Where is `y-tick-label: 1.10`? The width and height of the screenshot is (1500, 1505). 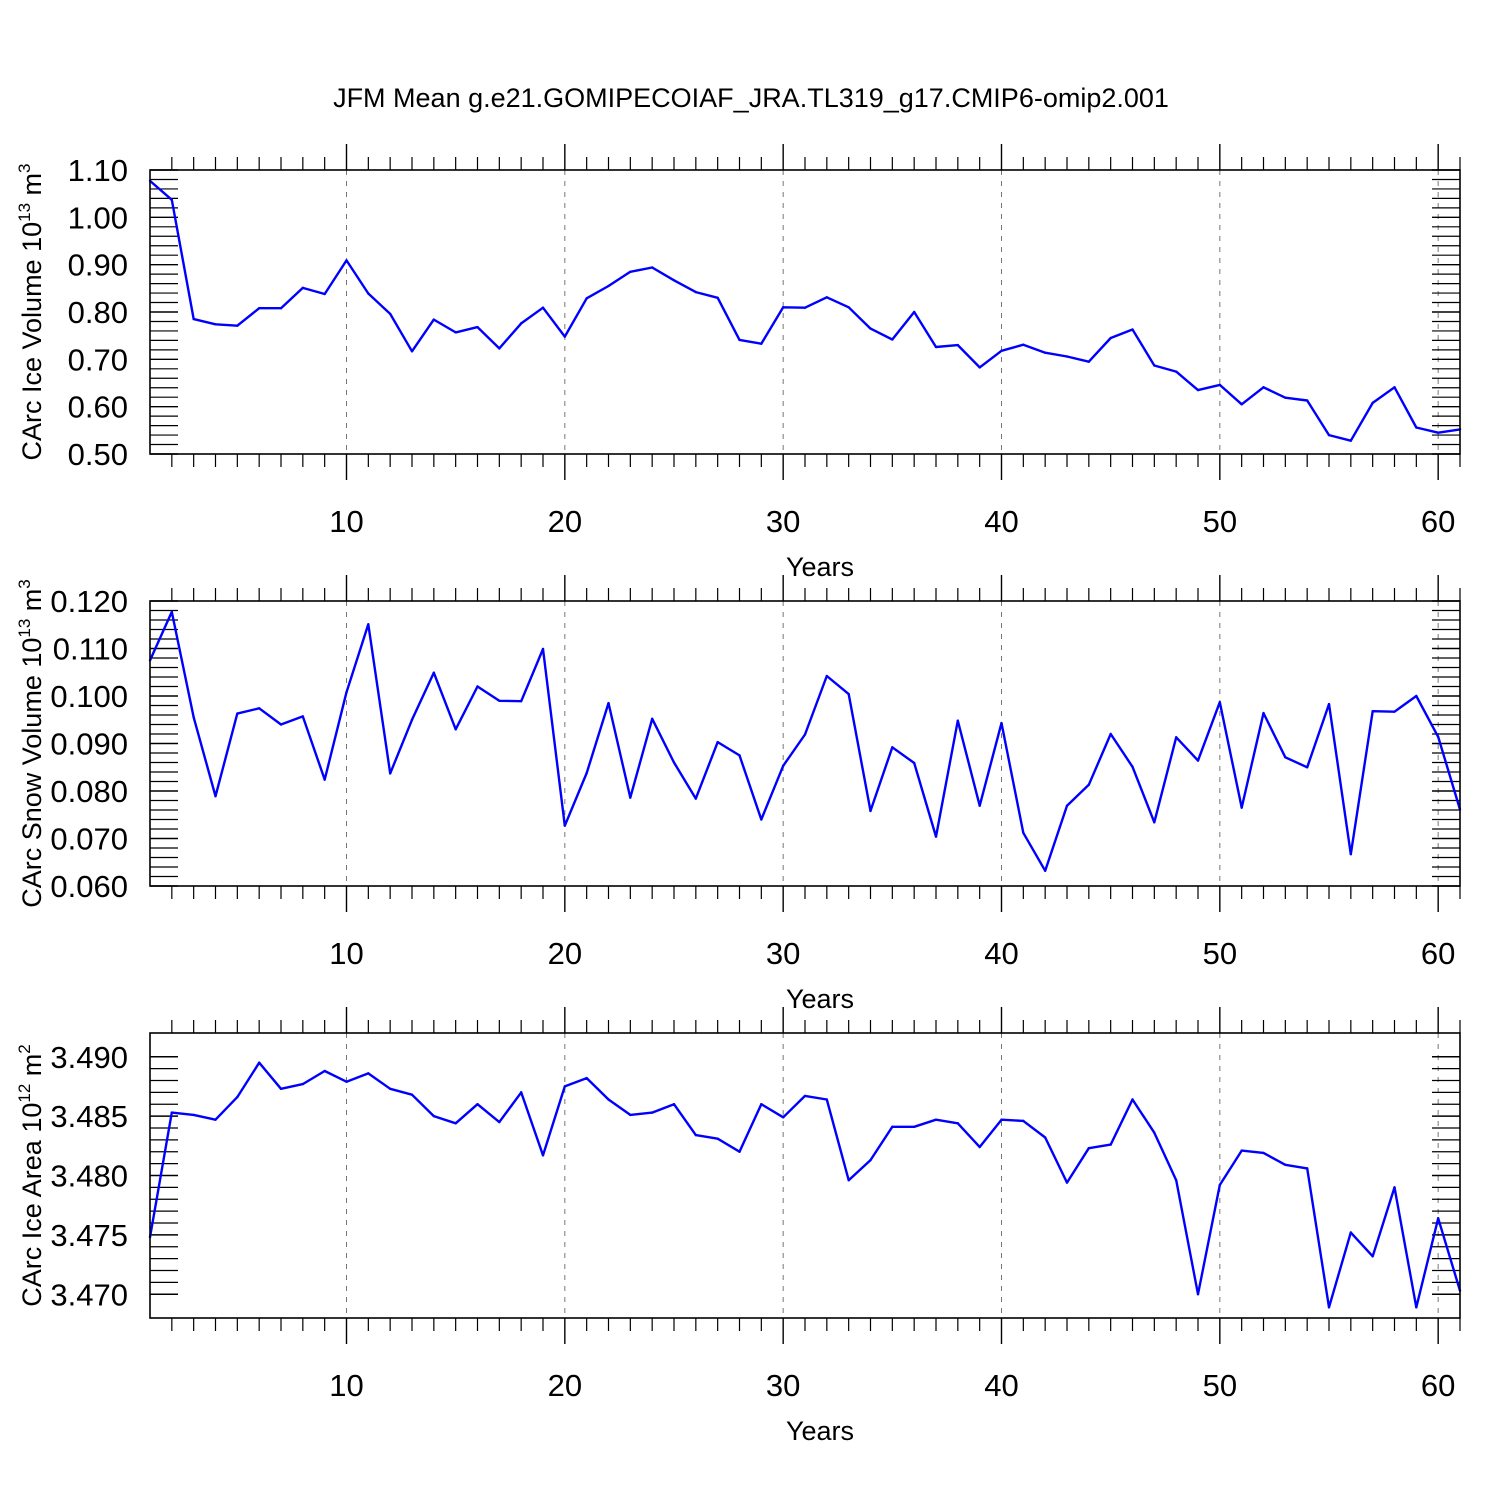
y-tick-label: 1.10 is located at coordinates (98, 170).